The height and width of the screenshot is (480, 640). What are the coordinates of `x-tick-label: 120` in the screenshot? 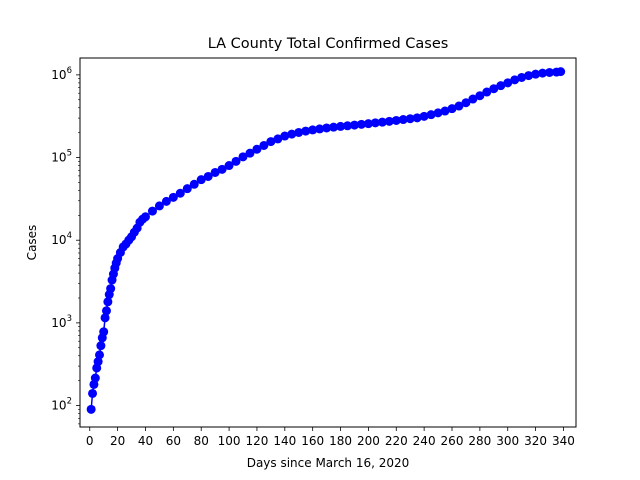 It's located at (256, 441).